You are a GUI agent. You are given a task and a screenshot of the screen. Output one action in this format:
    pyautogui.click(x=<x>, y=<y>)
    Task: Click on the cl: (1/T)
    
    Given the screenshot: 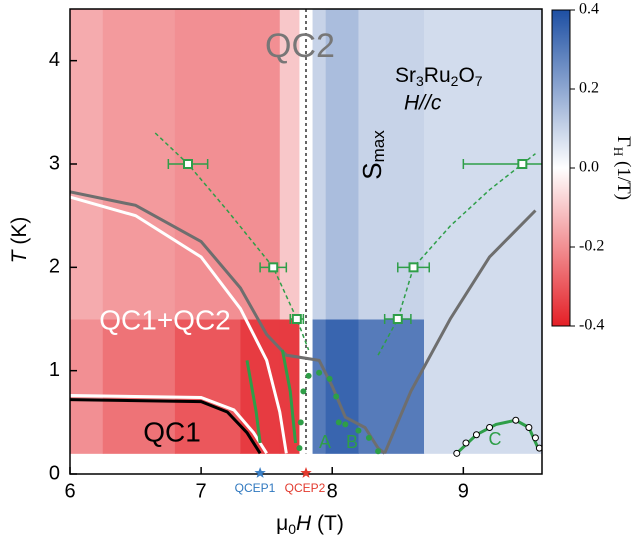 What is the action you would take?
    pyautogui.click(x=623, y=178)
    